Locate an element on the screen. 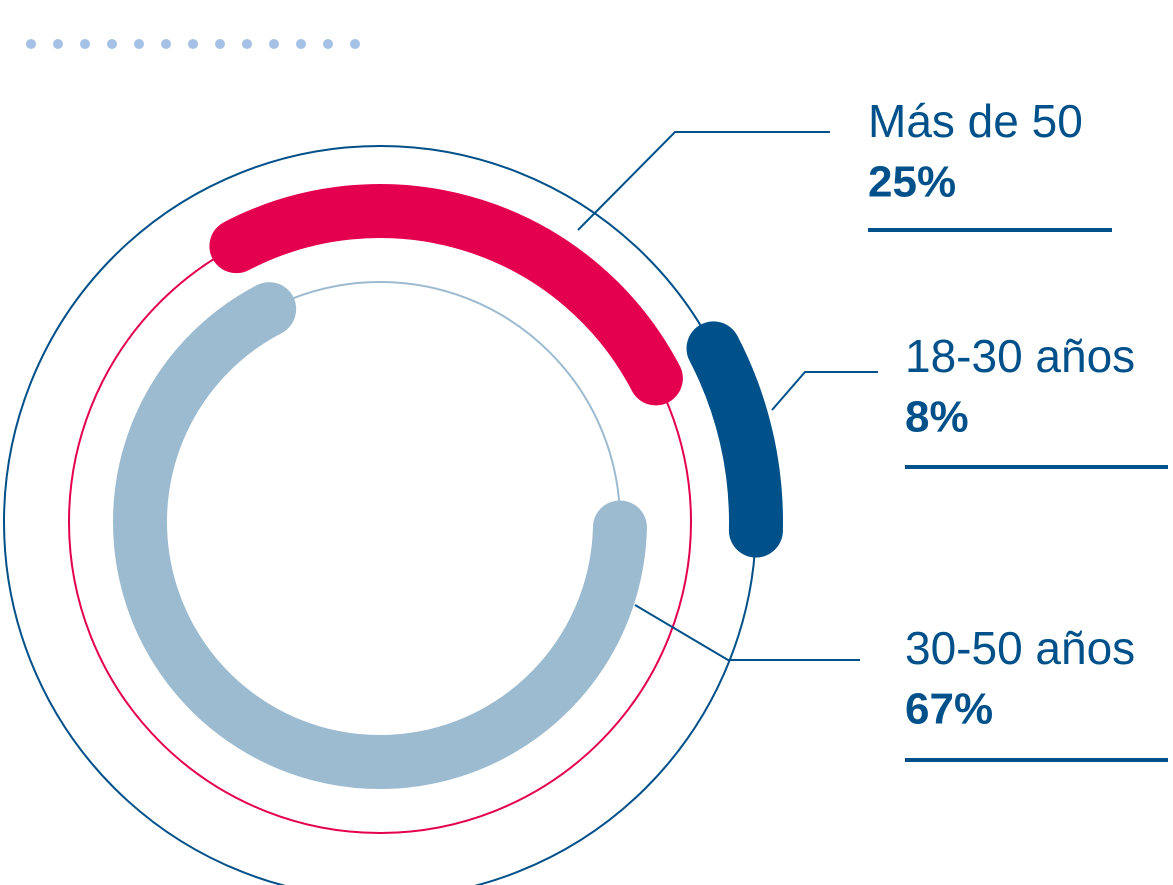 The width and height of the screenshot is (1173, 885). value-label: 8% is located at coordinates (937, 417).